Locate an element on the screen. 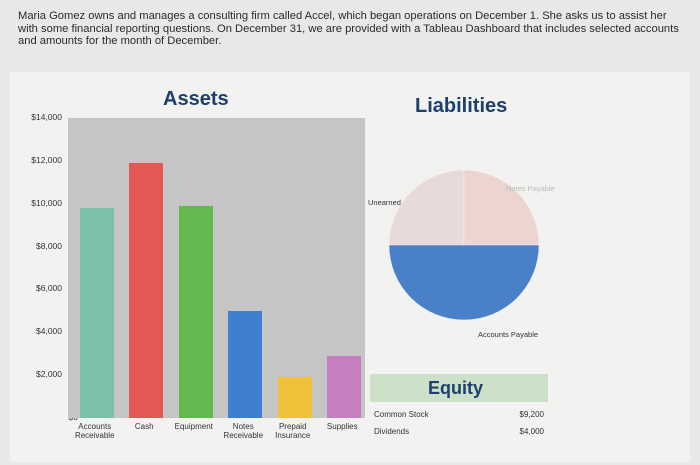 Image resolution: width=700 pixels, height=465 pixels. pie-label-accounts-payable: Accounts Payable is located at coordinates (508, 334).